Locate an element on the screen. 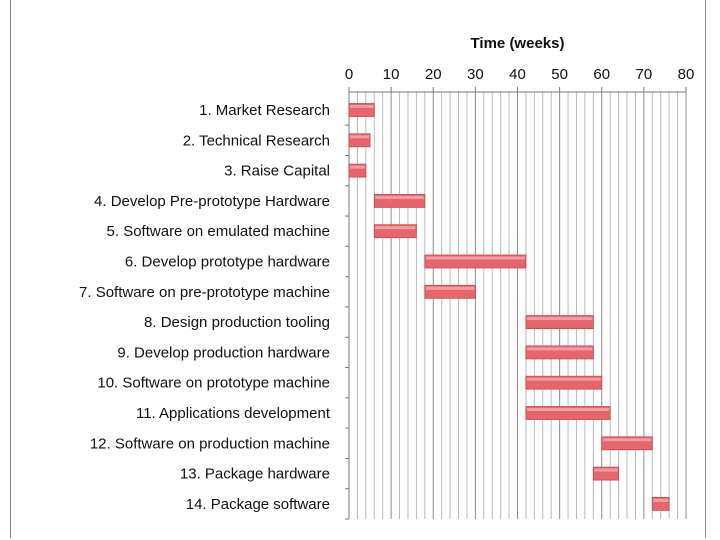 This screenshot has height=540, width=720. task-label: 11. Applications development is located at coordinates (233, 413).